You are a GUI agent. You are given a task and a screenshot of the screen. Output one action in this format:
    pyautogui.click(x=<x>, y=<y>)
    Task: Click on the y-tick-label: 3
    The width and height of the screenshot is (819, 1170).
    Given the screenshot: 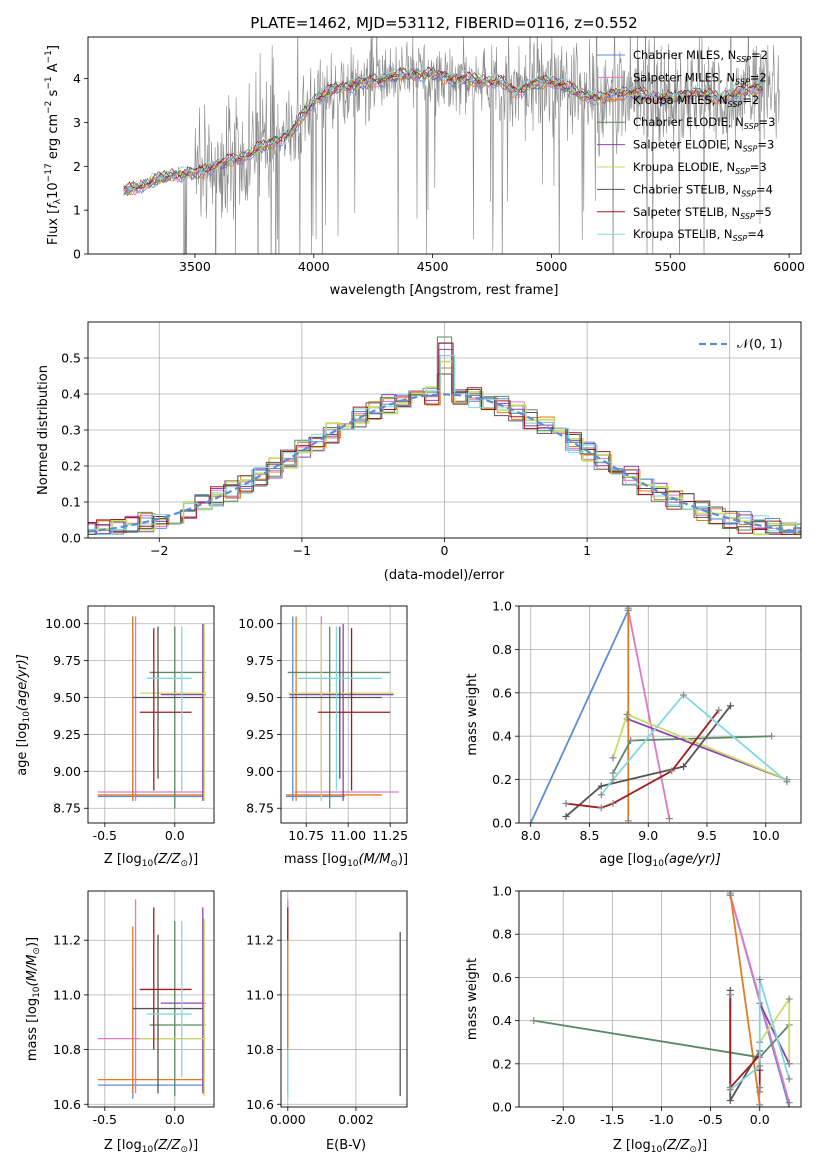 What is the action you would take?
    pyautogui.click(x=77, y=122)
    